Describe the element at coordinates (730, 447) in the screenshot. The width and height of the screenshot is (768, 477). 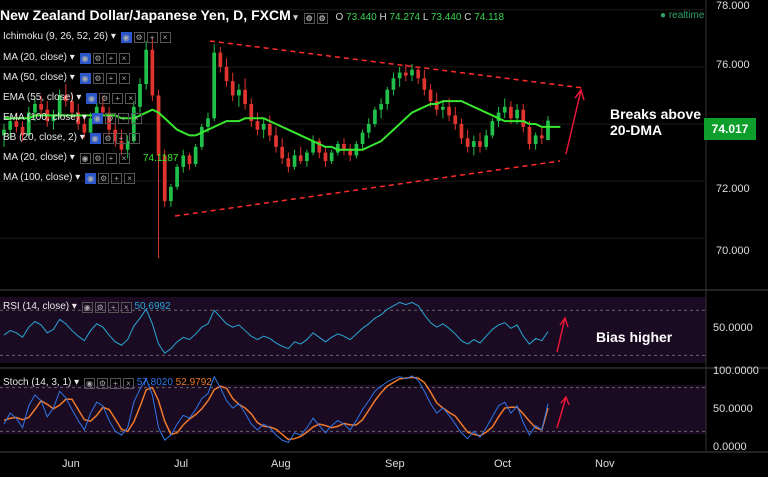
I see `stoch-tick: 0.0000` at that location.